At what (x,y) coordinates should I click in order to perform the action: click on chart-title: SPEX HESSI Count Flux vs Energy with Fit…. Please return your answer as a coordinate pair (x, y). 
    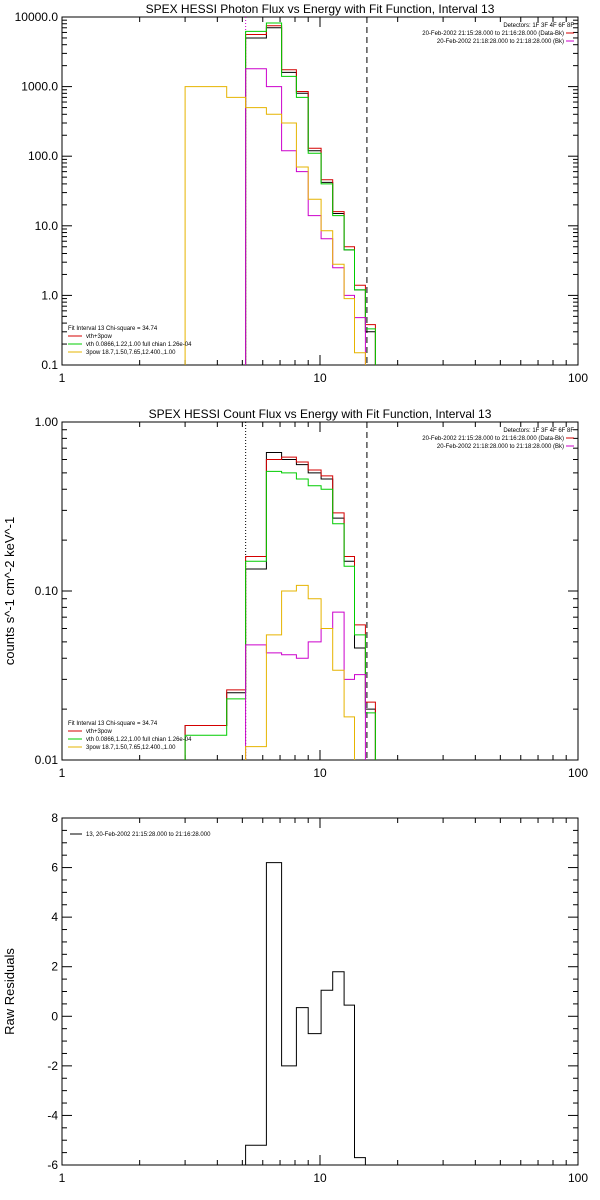
    Looking at the image, I should click on (320, 414).